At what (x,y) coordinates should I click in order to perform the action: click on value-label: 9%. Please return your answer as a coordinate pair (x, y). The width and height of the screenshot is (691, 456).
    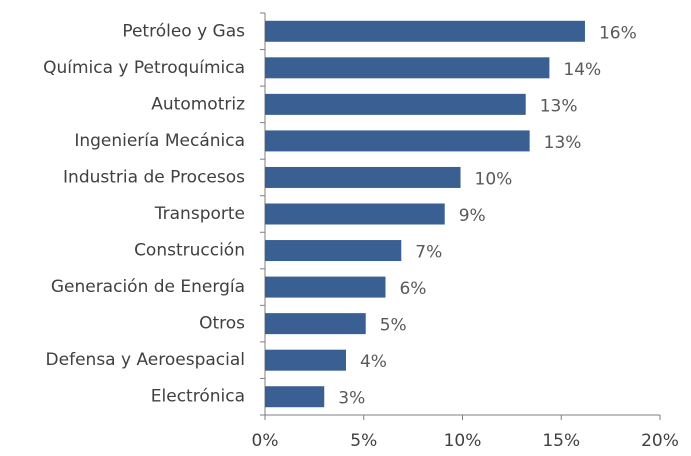
    Looking at the image, I should click on (472, 216).